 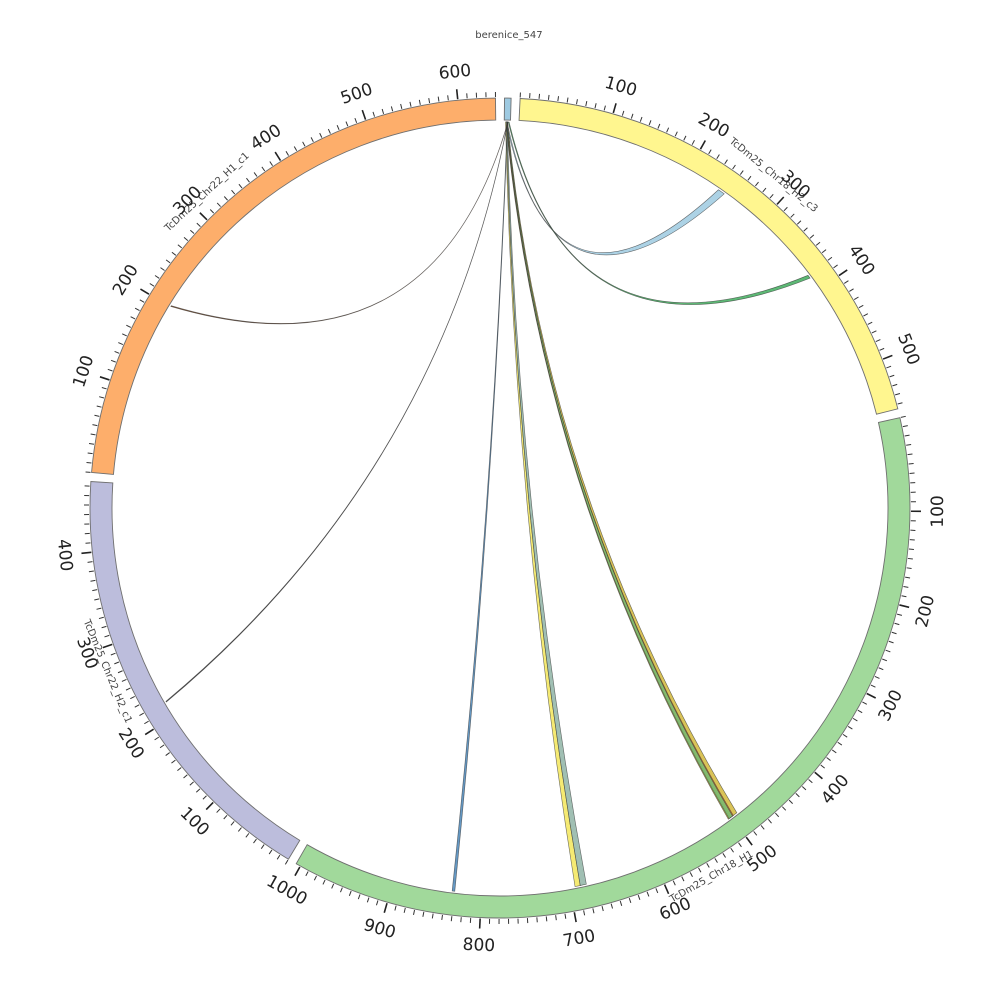 I want to click on tick-label: 500, so click(x=356, y=94).